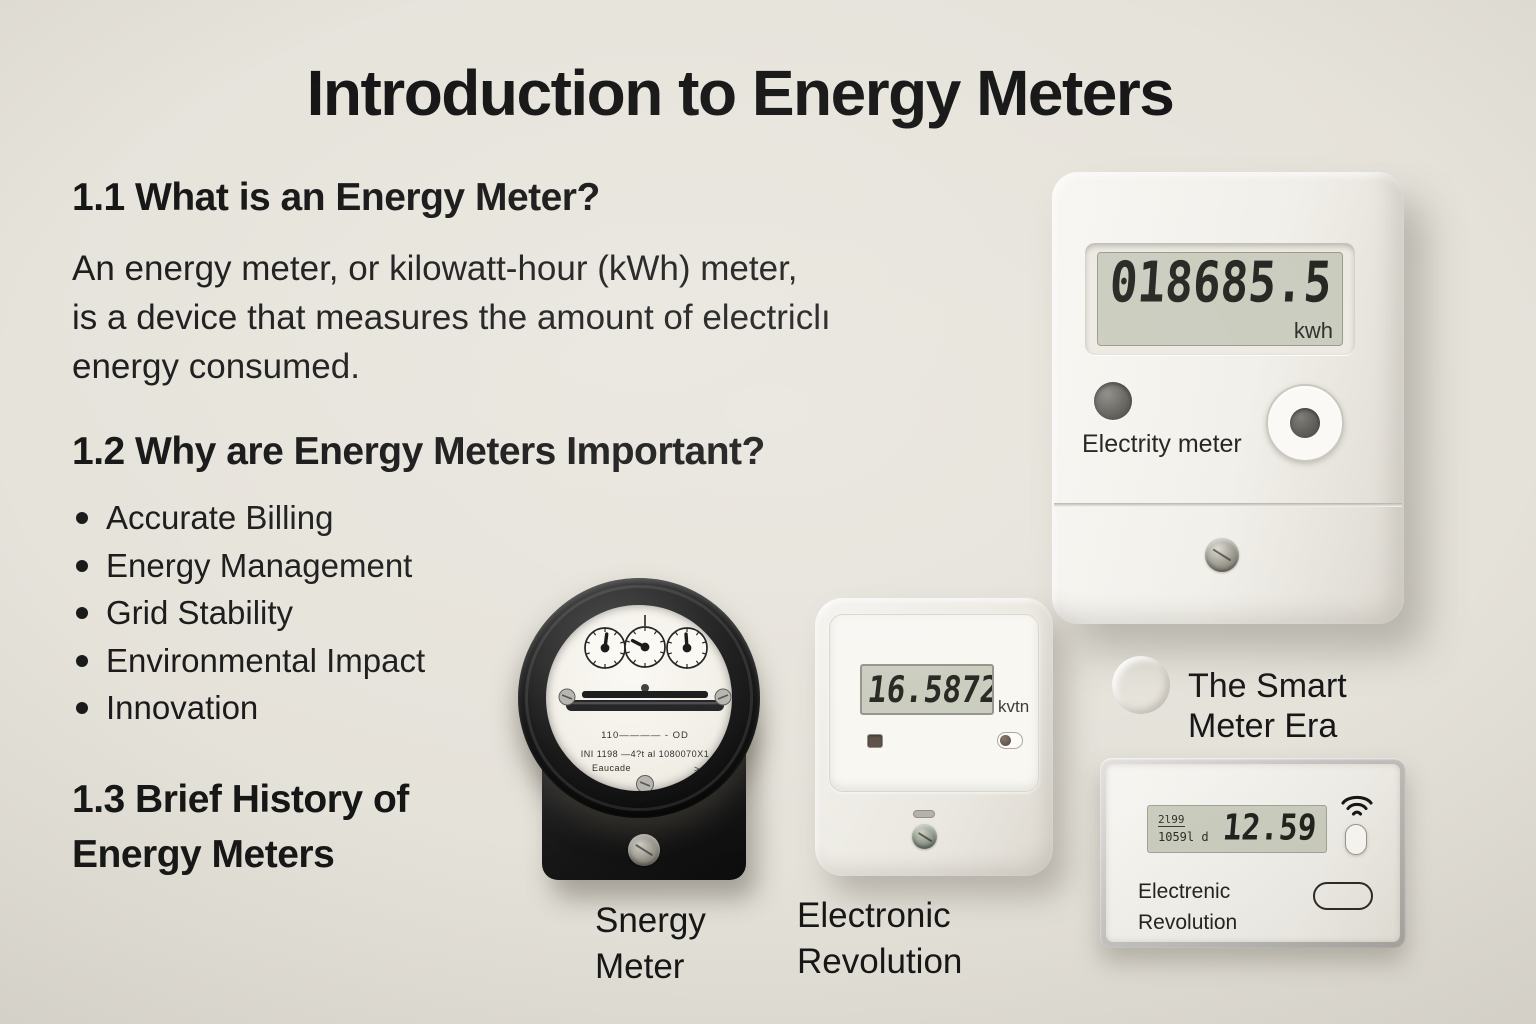 This screenshot has width=1536, height=1024. I want to click on list-item: Accurate Billing, so click(247, 518).